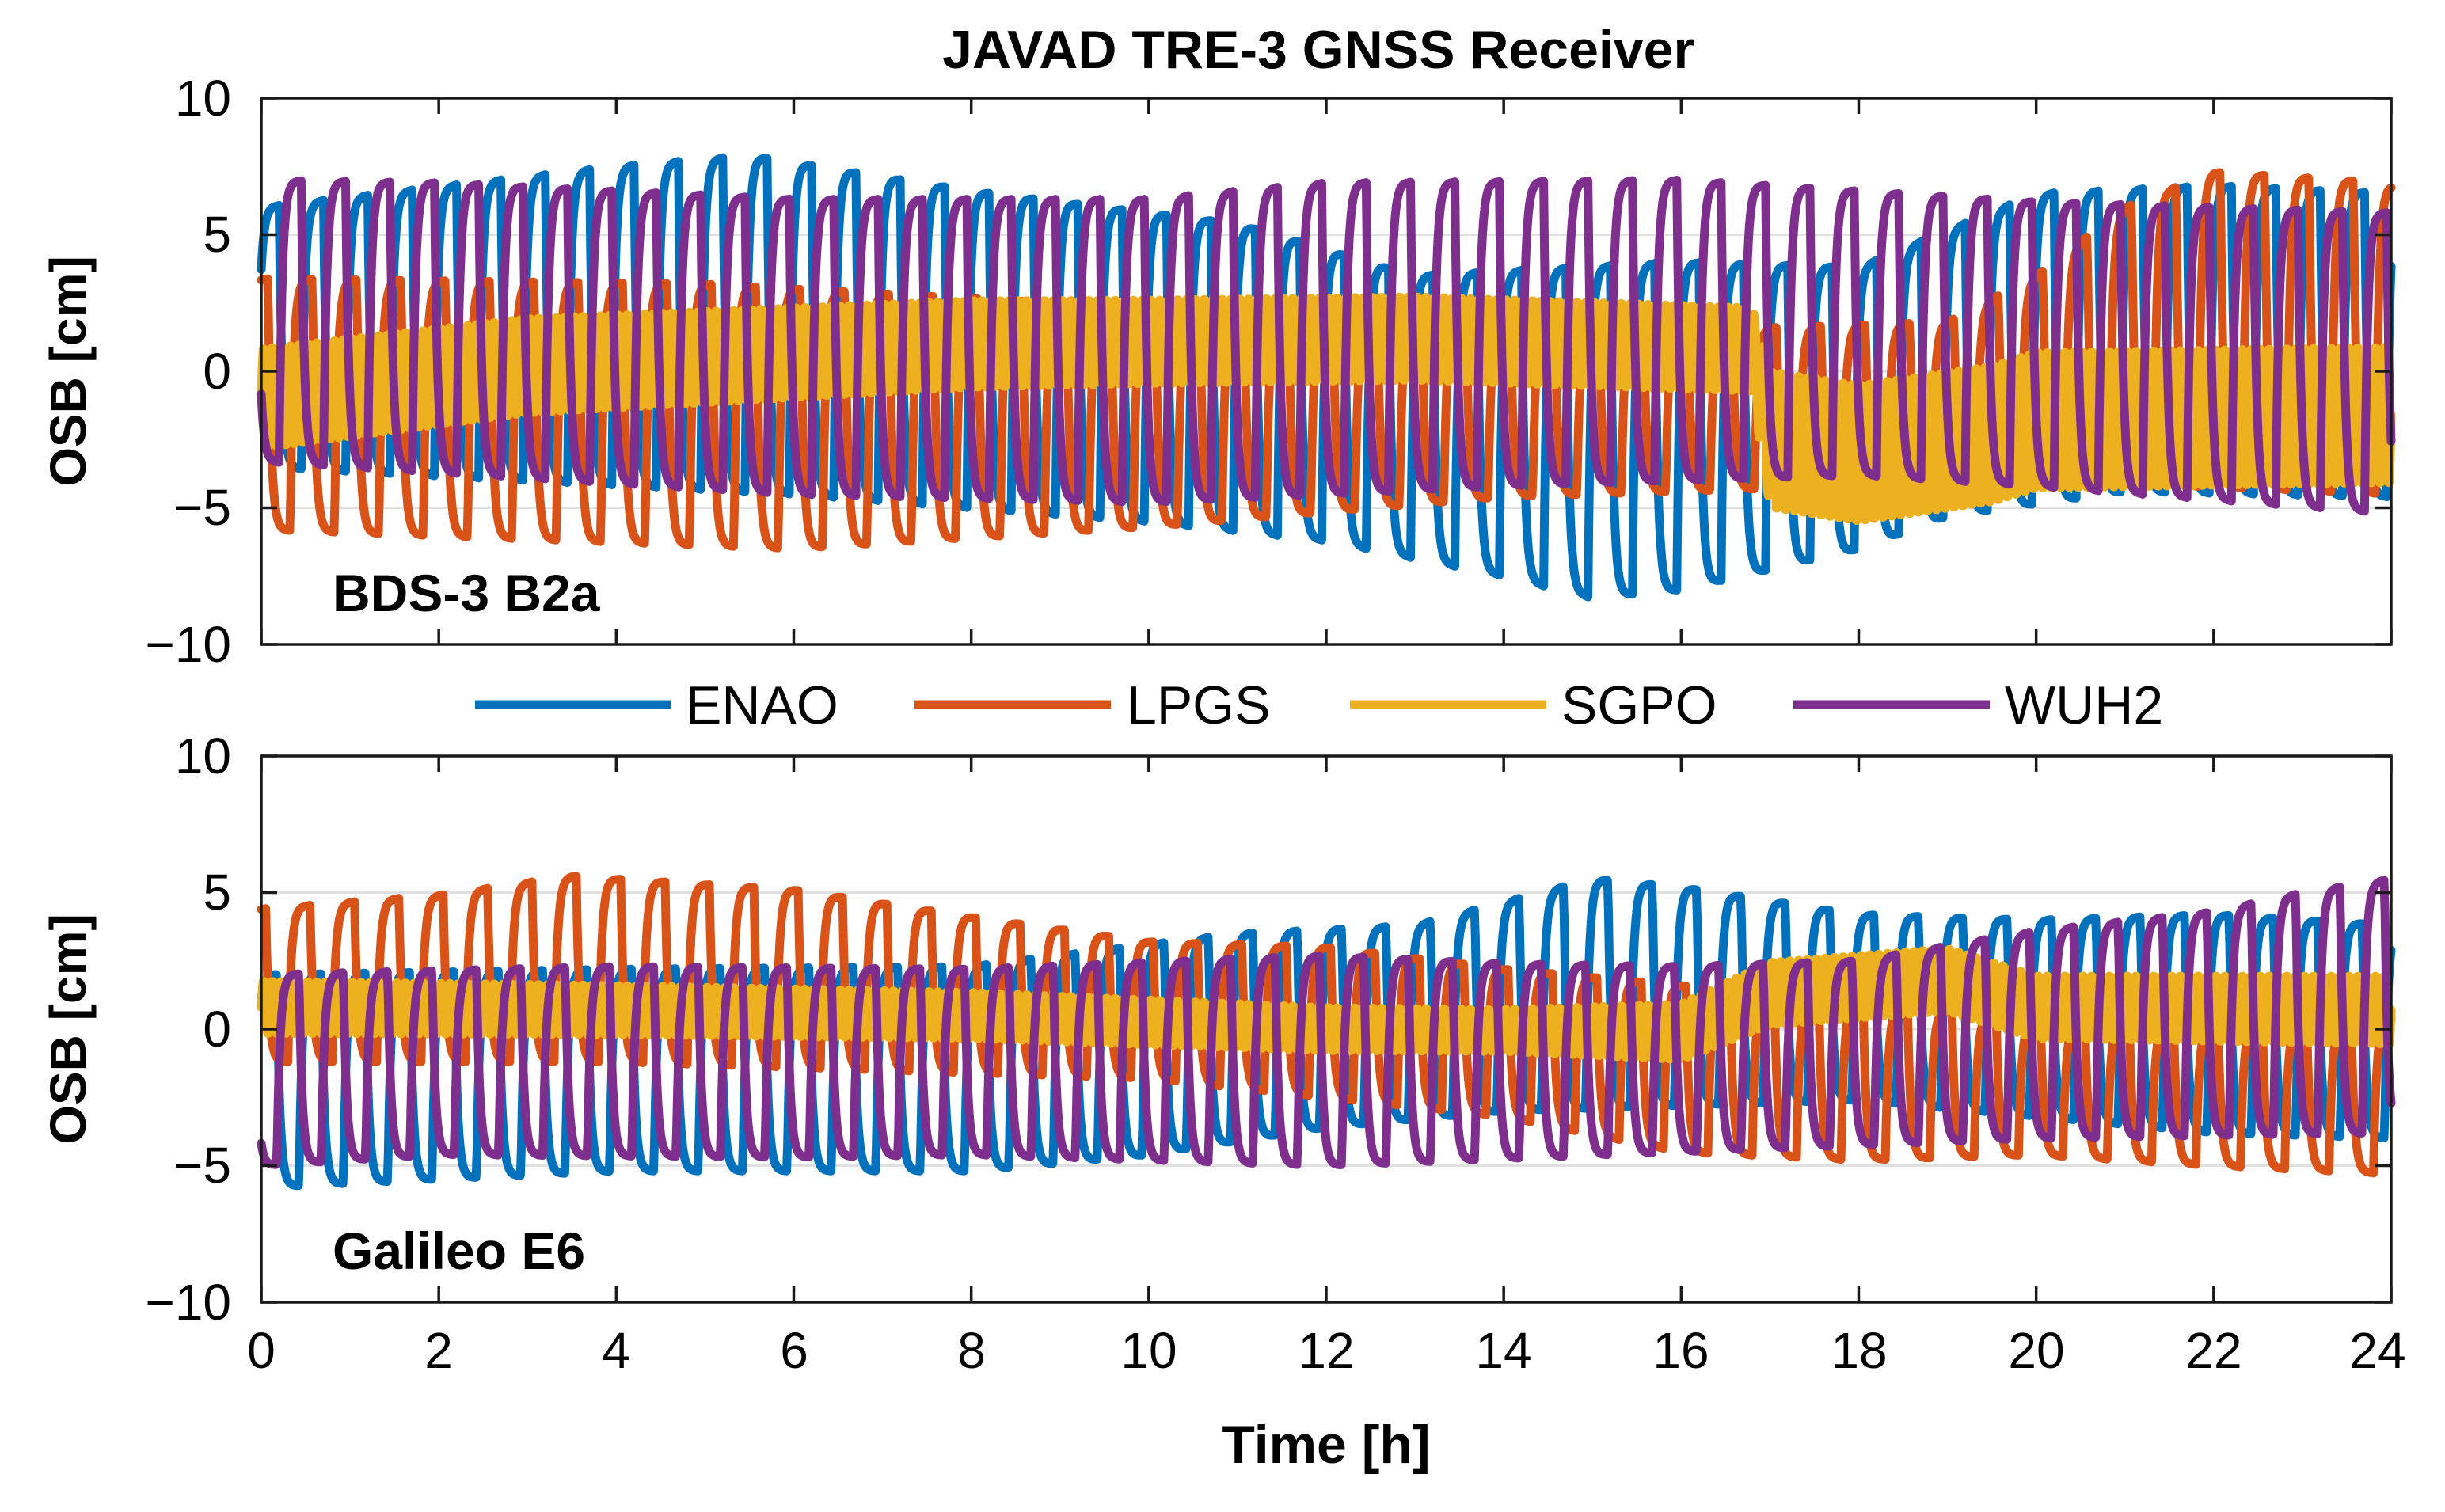 This screenshot has height=1512, width=2445. Describe the element at coordinates (1859, 1350) in the screenshot. I see `x-tick-label: 18` at that location.